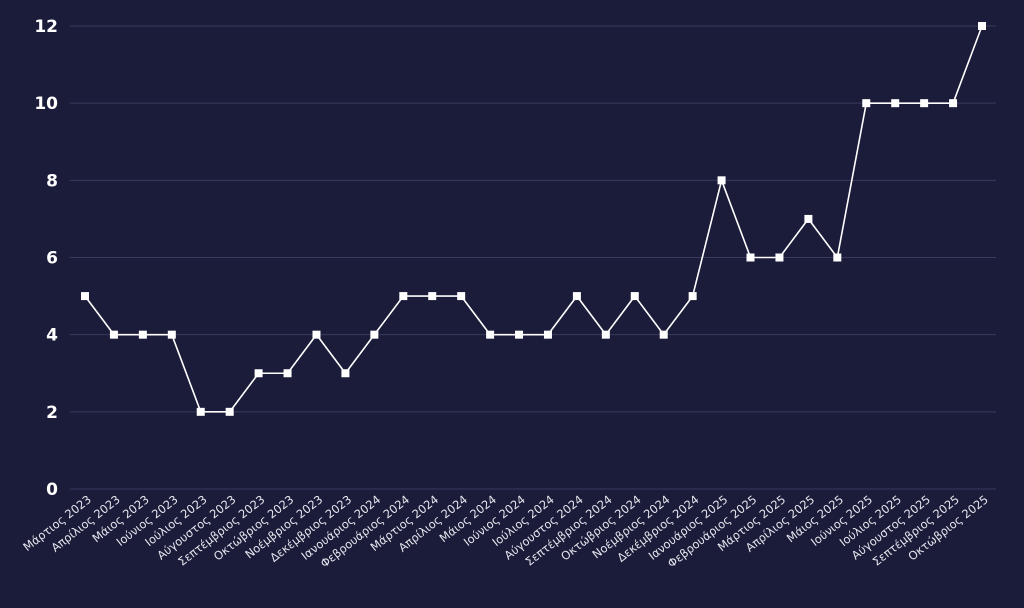 The width and height of the screenshot is (1024, 608). What do you see at coordinates (52, 490) in the screenshot?
I see `y-tick-label: 0` at bounding box center [52, 490].